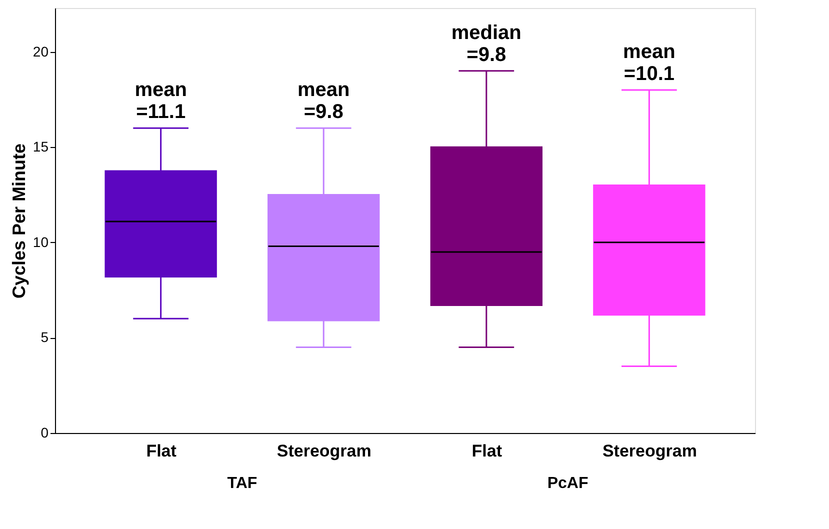 This screenshot has height=529, width=829. What do you see at coordinates (649, 62) in the screenshot?
I see `annotation: mean =10.1` at bounding box center [649, 62].